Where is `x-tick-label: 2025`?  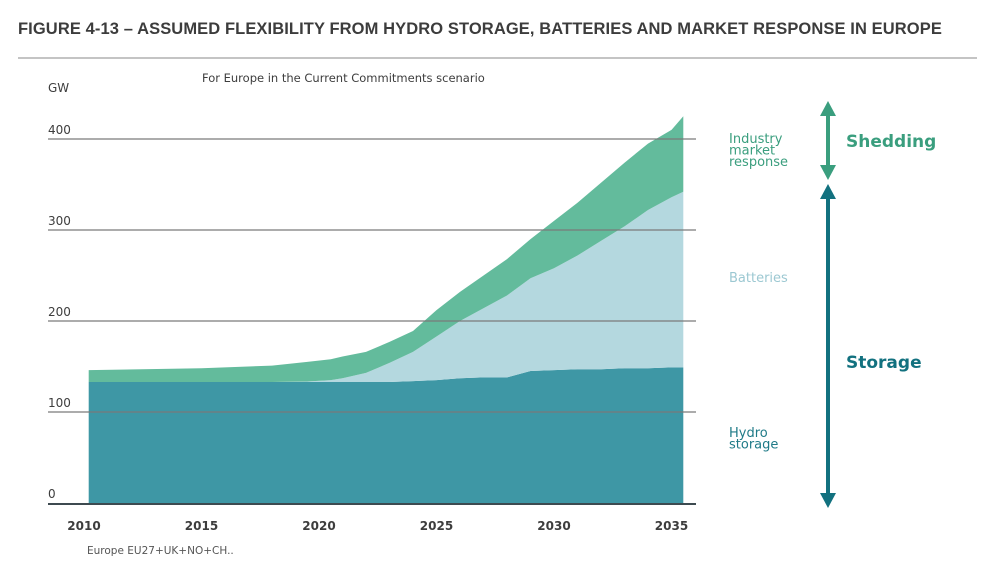
x-tick-label: 2025 is located at coordinates (436, 526).